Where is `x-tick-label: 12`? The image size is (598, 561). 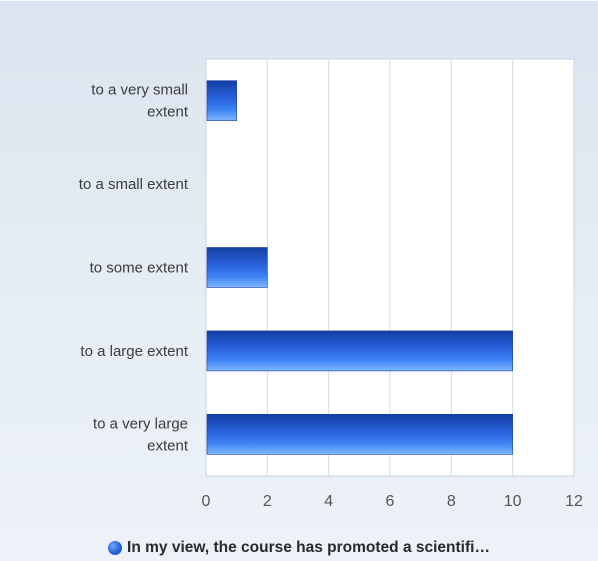 x-tick-label: 12 is located at coordinates (574, 501).